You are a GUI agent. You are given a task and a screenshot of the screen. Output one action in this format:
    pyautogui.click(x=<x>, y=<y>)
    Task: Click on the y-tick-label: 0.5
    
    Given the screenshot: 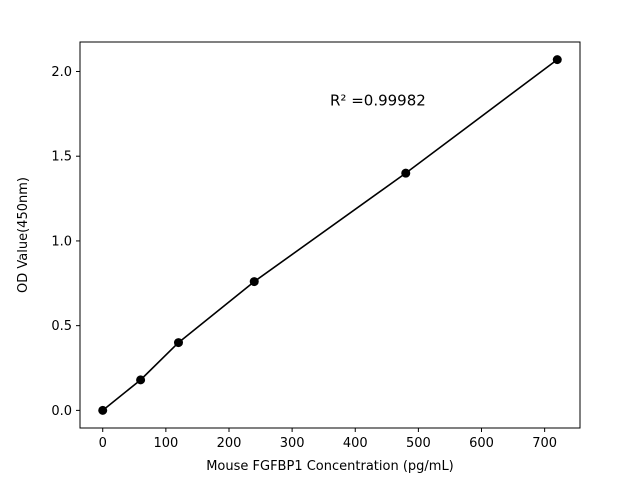 What is the action you would take?
    pyautogui.click(x=61, y=326)
    